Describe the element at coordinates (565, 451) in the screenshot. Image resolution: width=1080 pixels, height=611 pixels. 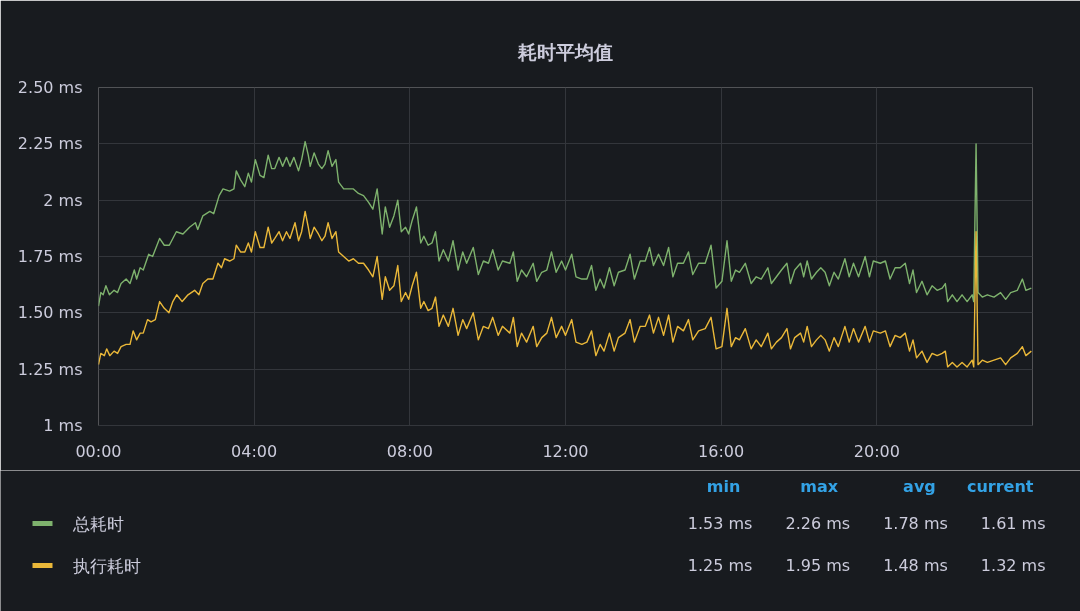
I see `x-tick-label: 12:00` at that location.